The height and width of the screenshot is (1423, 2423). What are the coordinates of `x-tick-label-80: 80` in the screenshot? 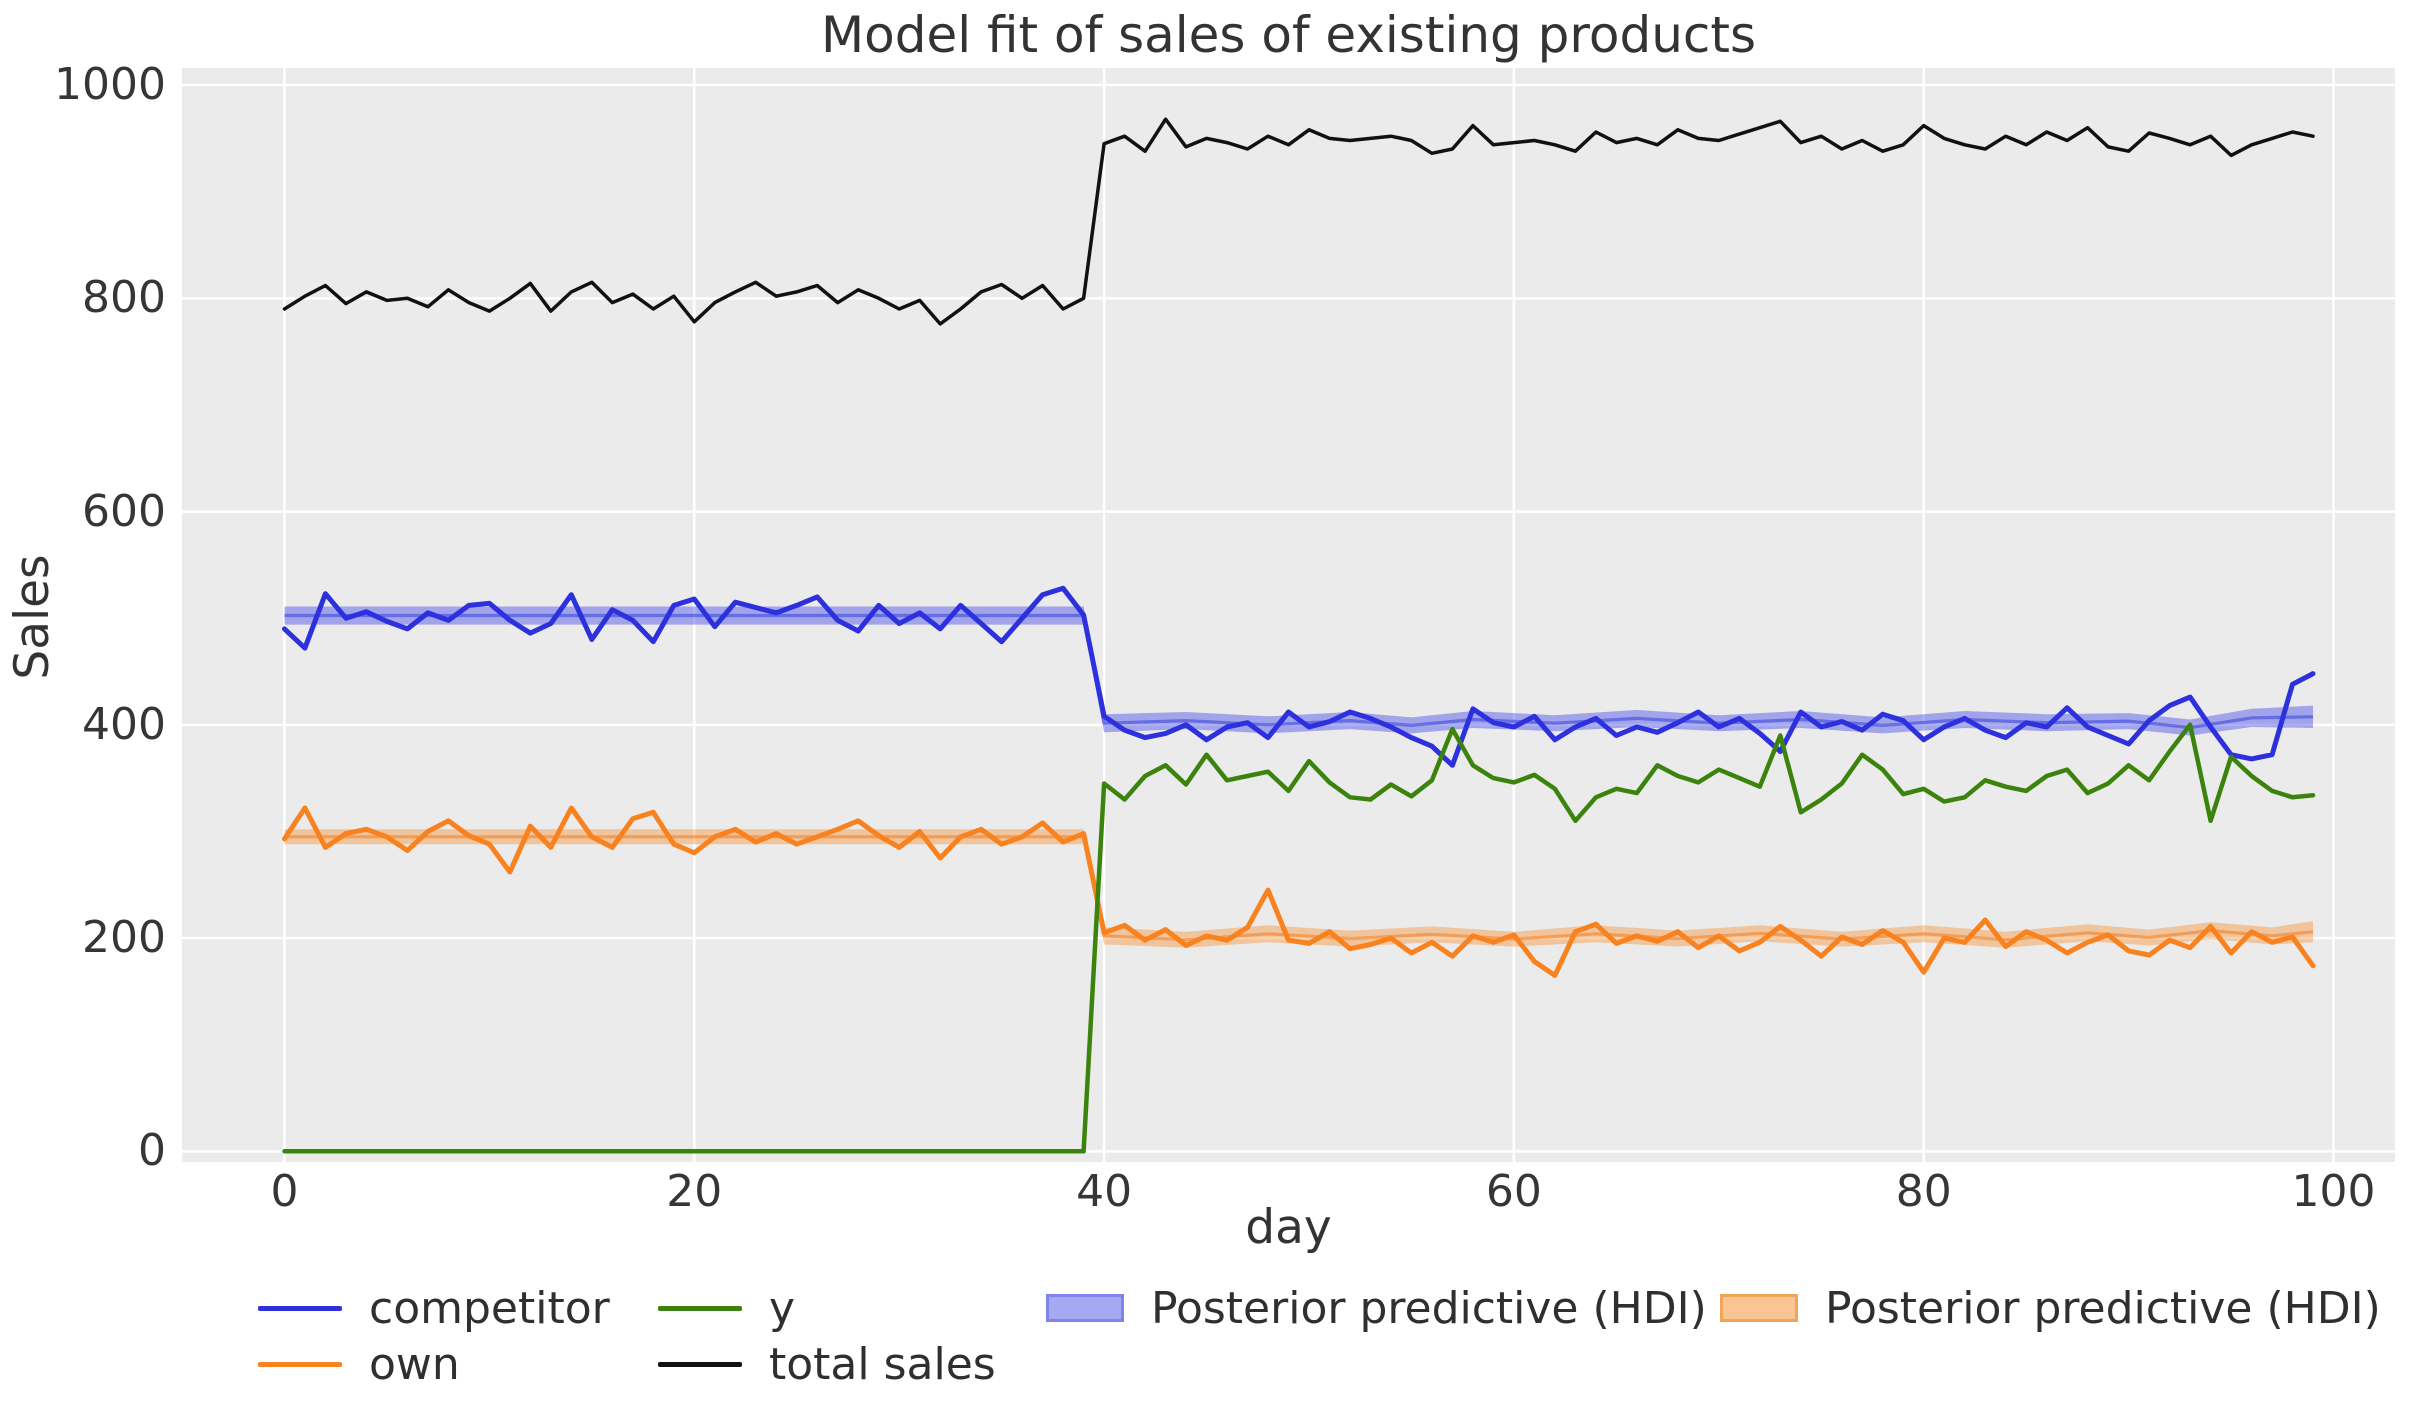 It's located at (1923, 1191).